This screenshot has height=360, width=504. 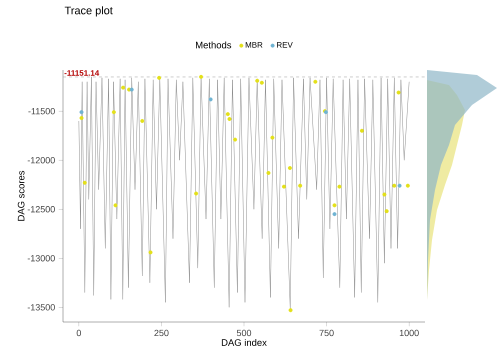 I want to click on y-tick-label: -12000, so click(x=41, y=160).